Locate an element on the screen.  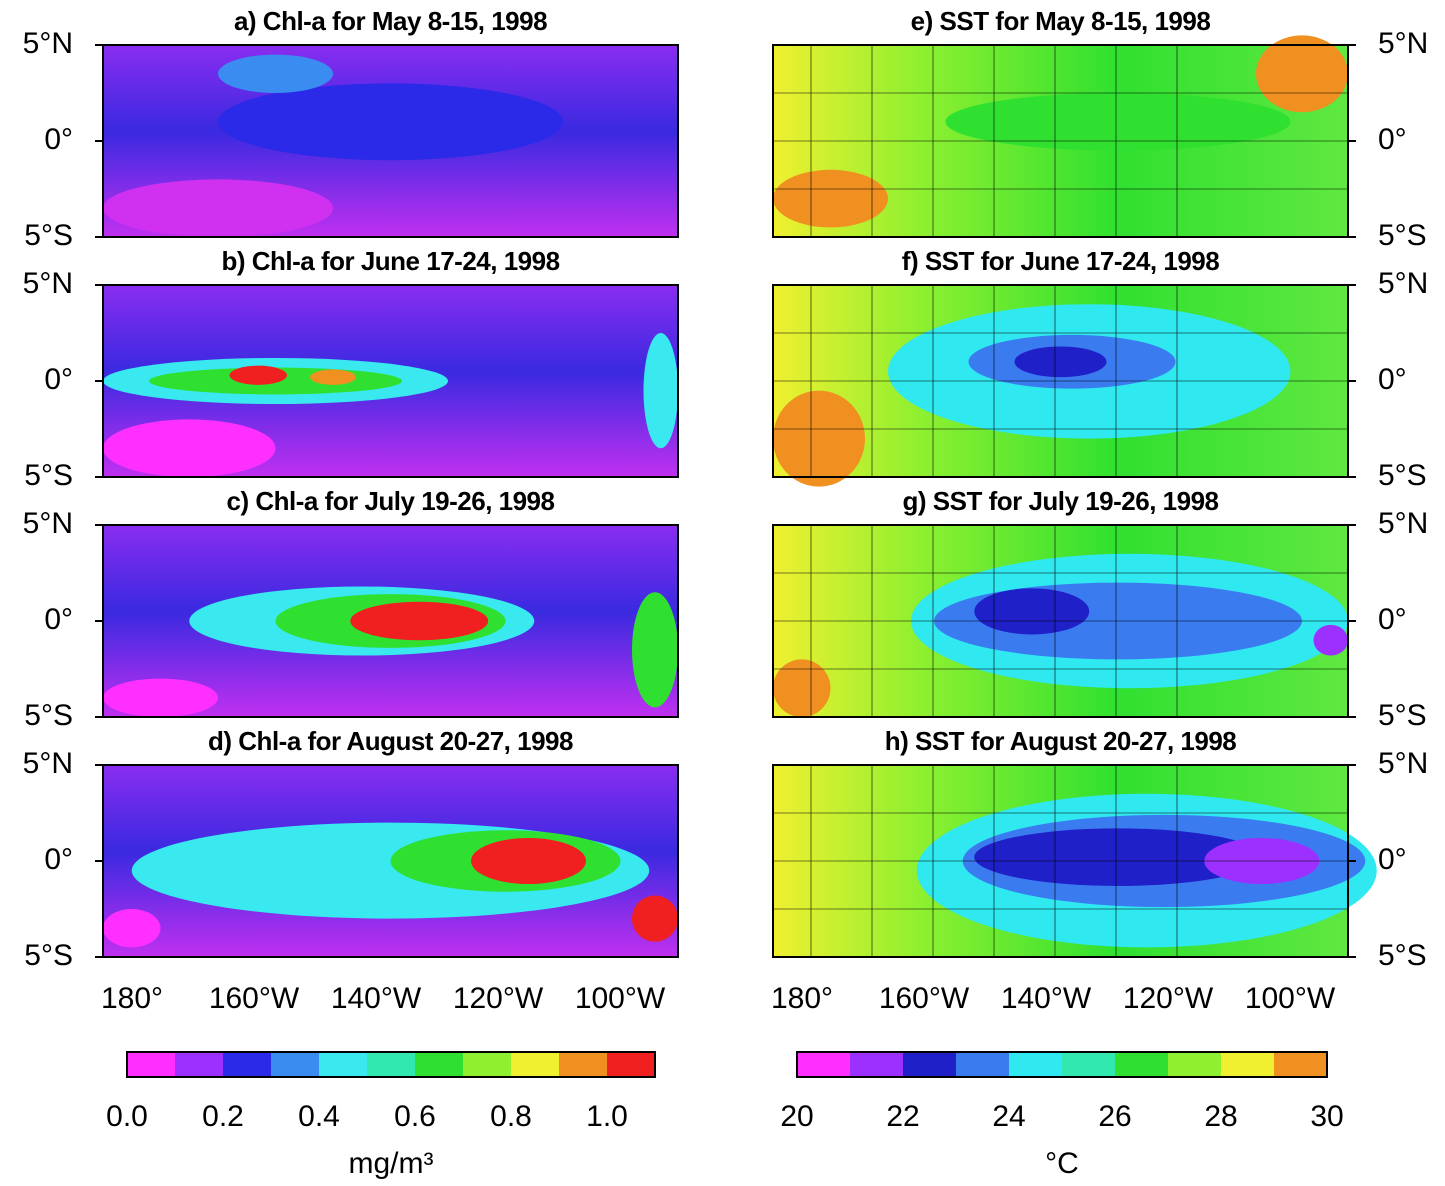
panel-title: a) Chl-a for May 8-15, 1998 is located at coordinates (390, 21).